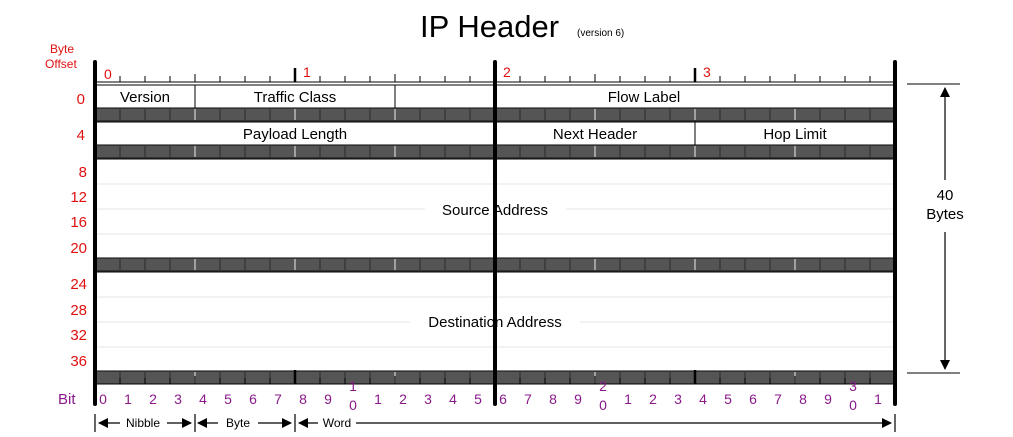  What do you see at coordinates (945, 195) in the screenshot?
I see `size-label-number: 40` at bounding box center [945, 195].